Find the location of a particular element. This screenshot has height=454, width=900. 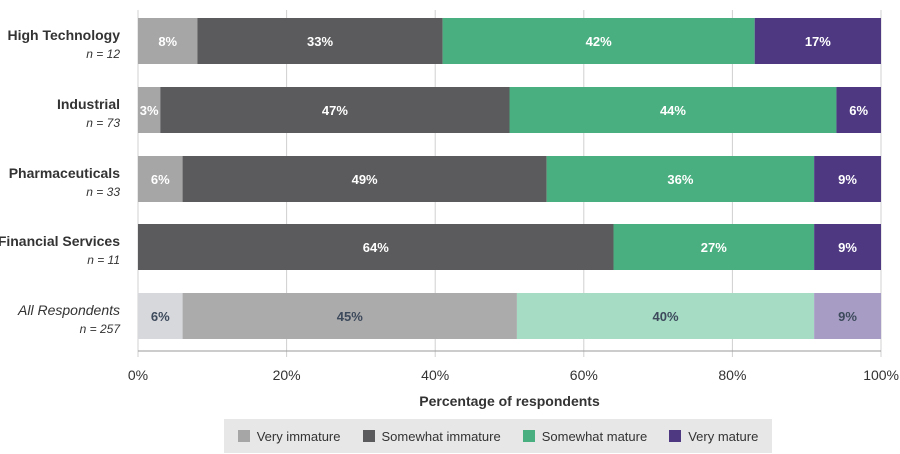

data-label: 36% is located at coordinates (680, 179).